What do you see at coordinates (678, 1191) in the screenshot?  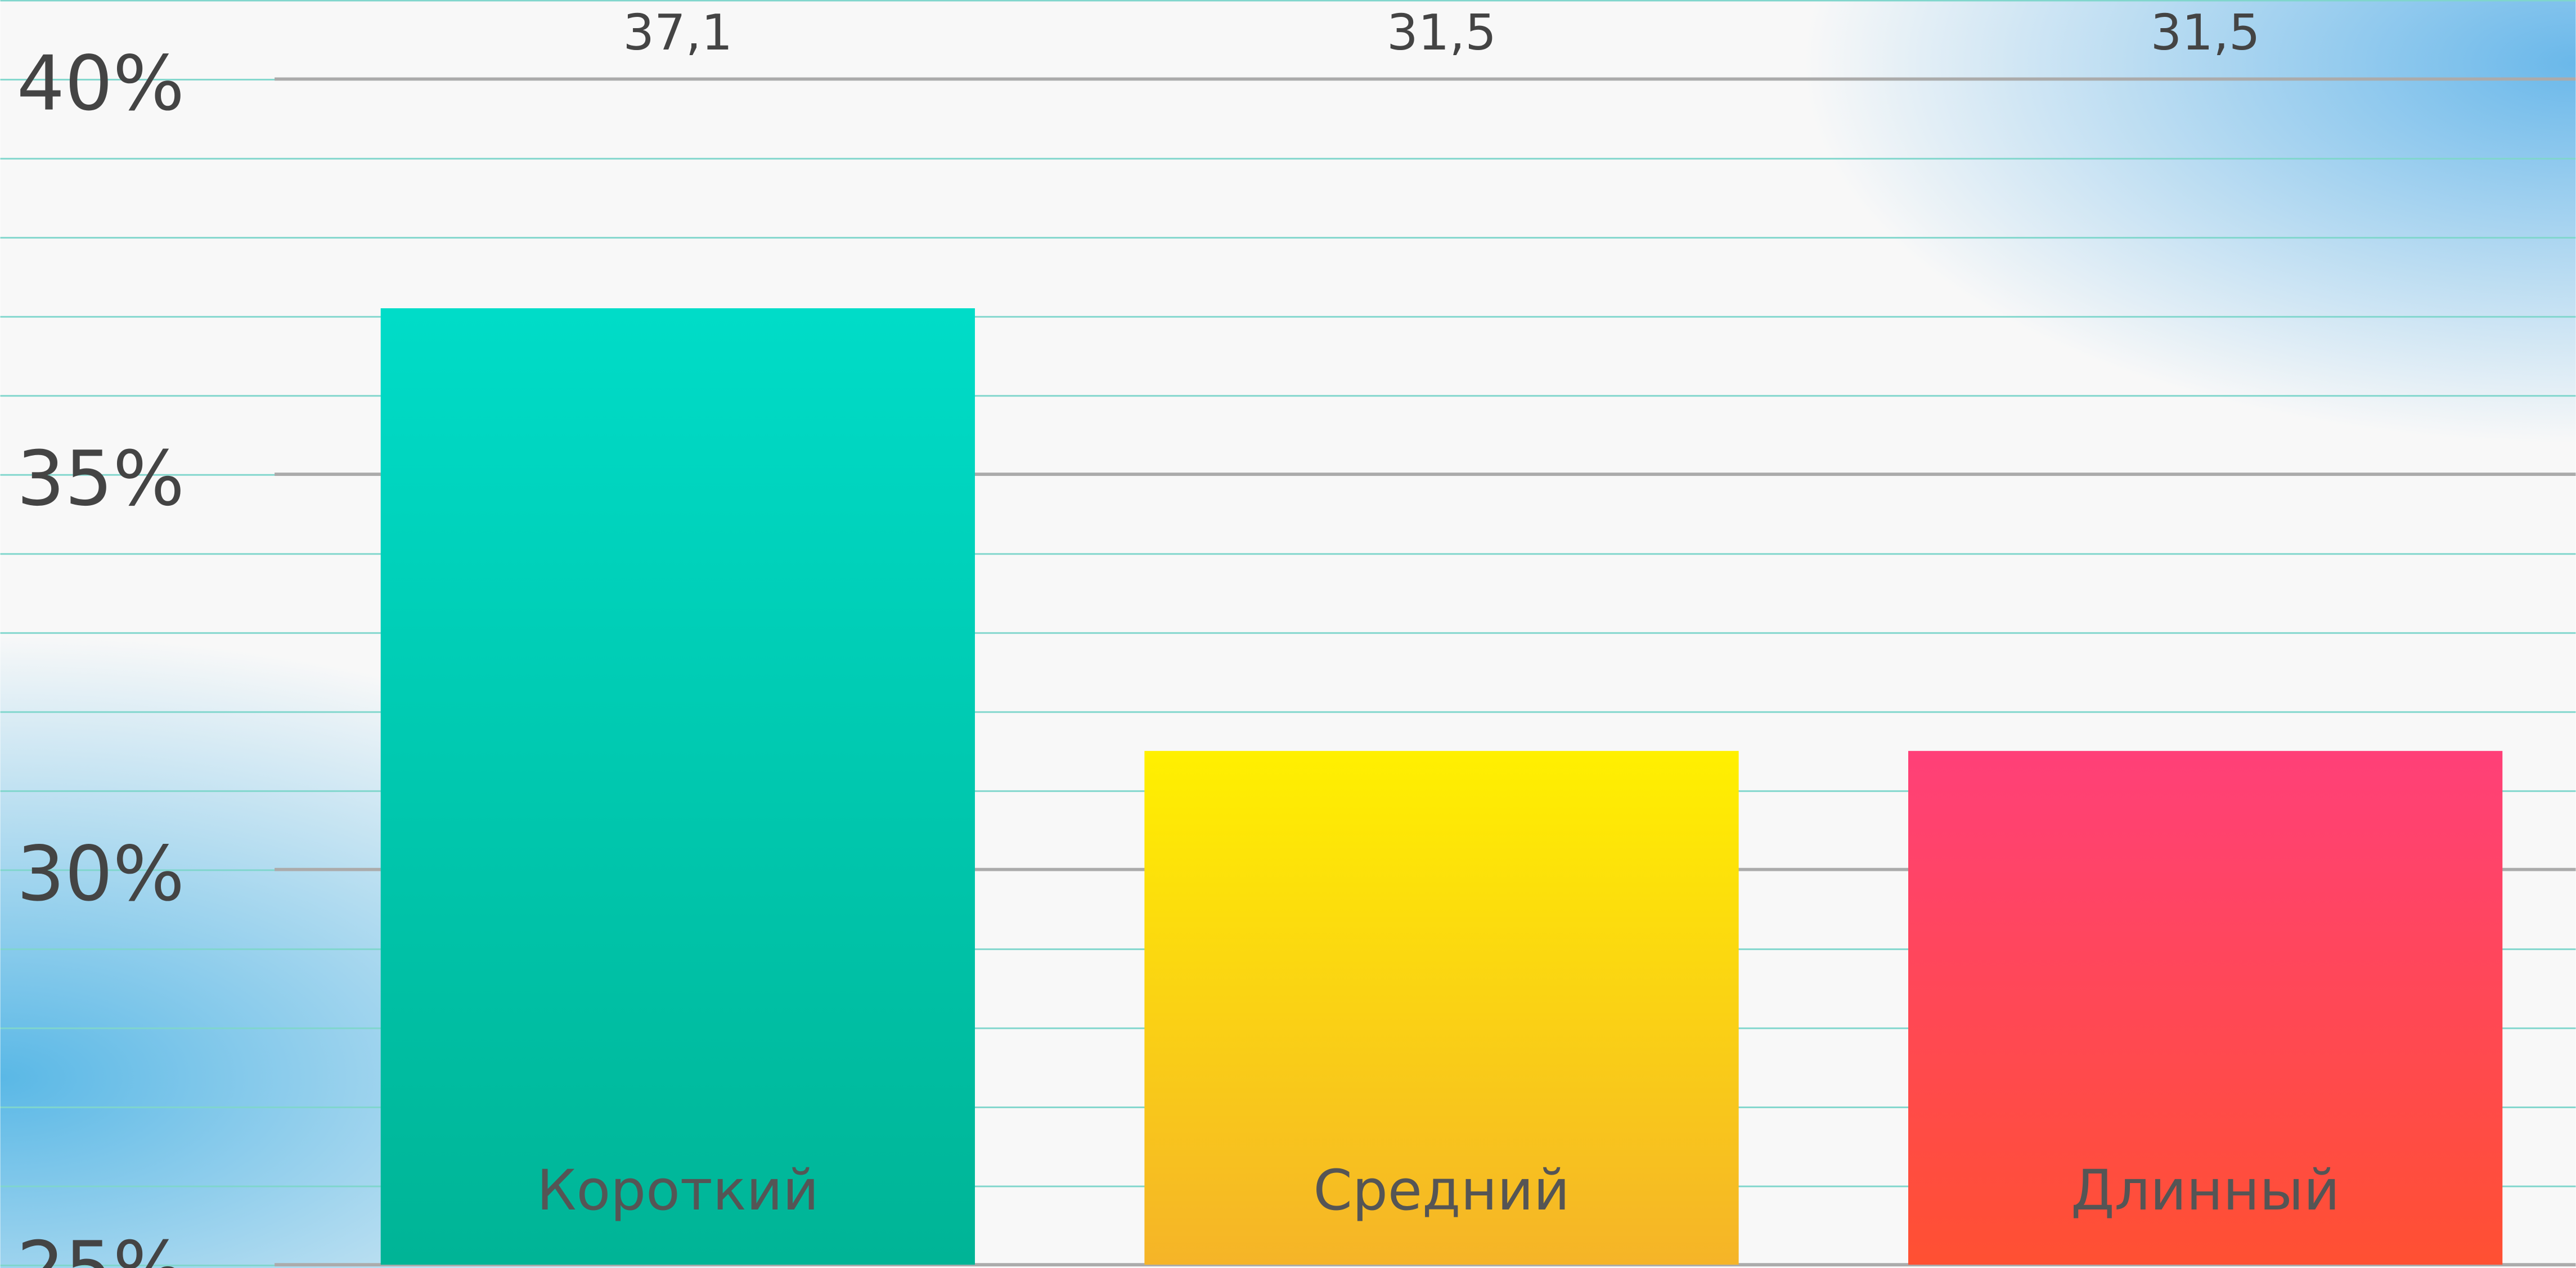 I see `x-tick-label: Короткий` at bounding box center [678, 1191].